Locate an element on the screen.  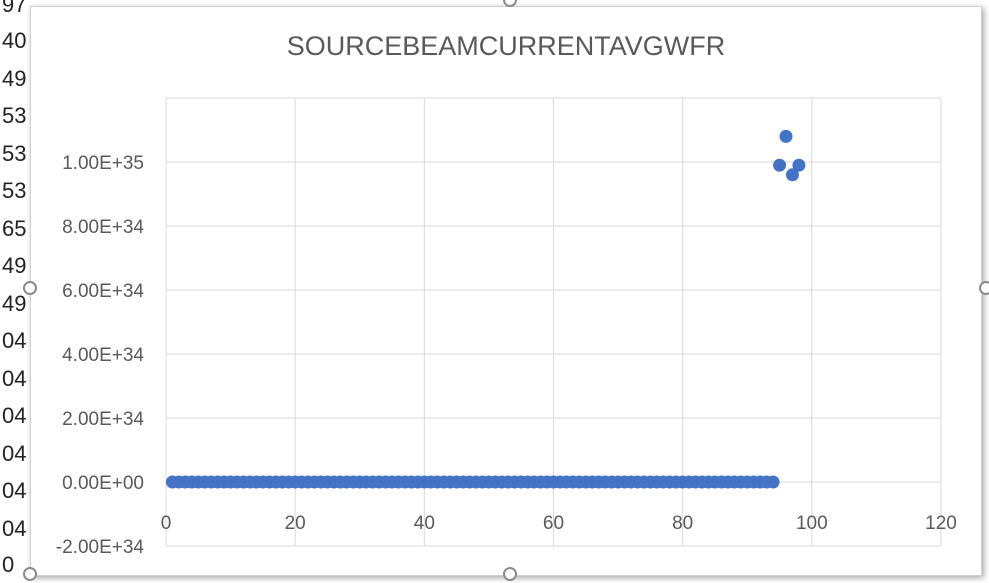
resize-handle-middle-right is located at coordinates (984, 288).